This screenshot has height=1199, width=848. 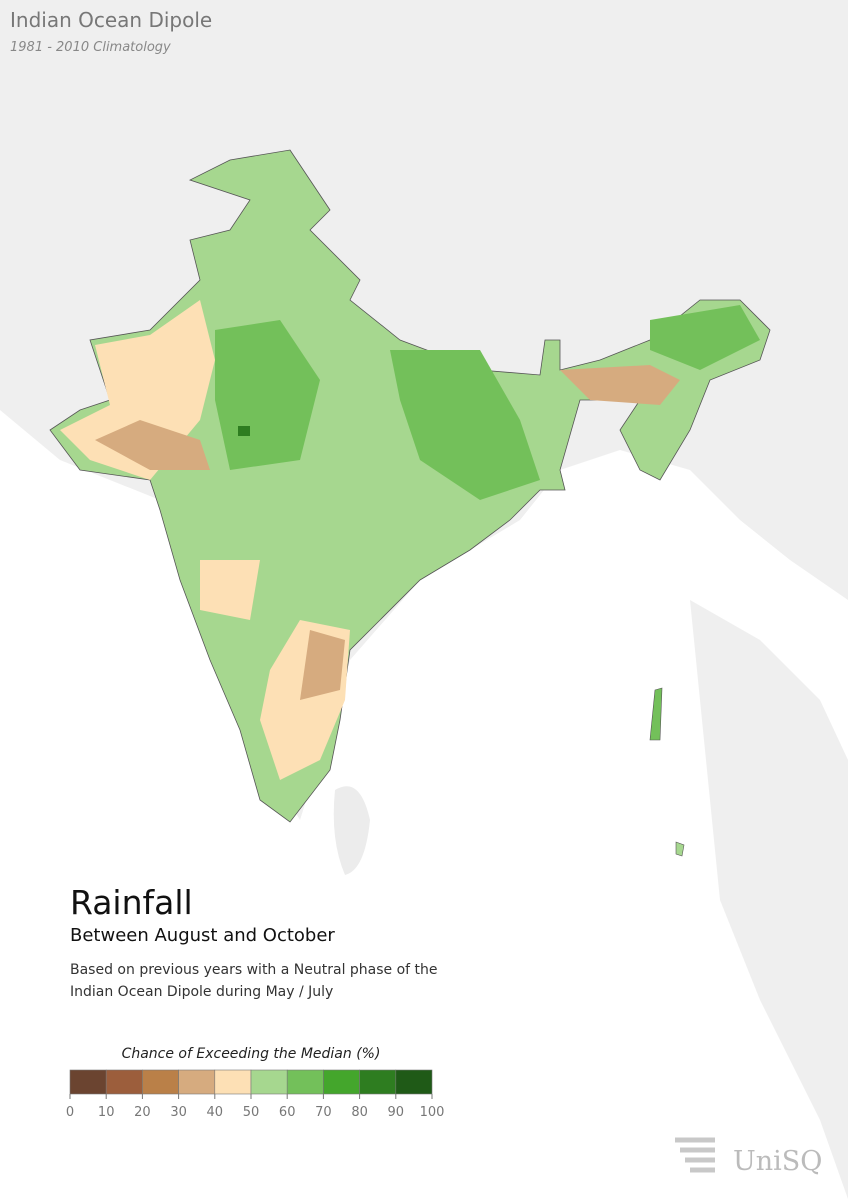 What do you see at coordinates (142, 1112) in the screenshot?
I see `legend-tick-label: 20` at bounding box center [142, 1112].